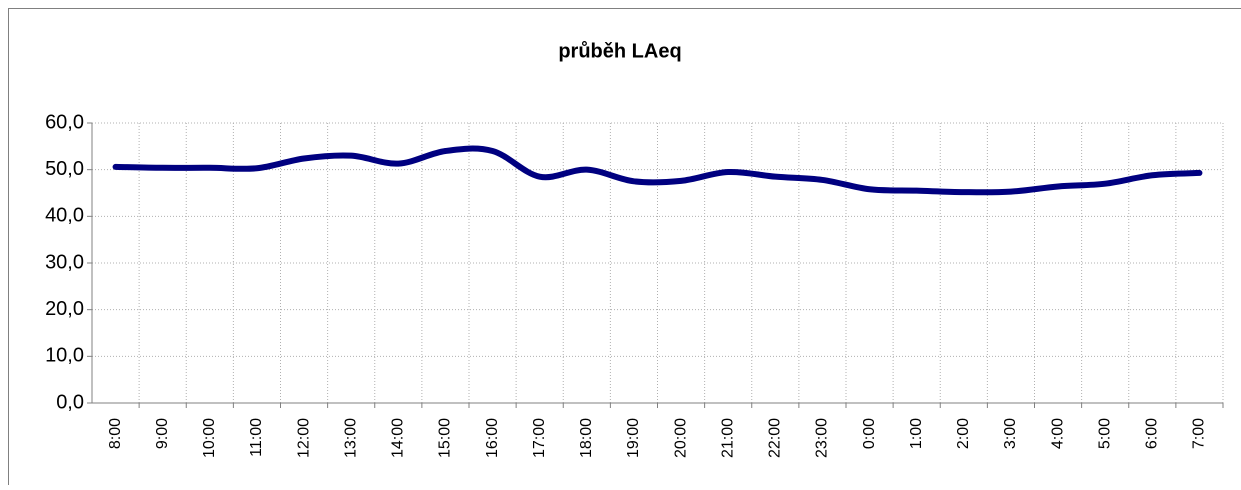 Image resolution: width=1241 pixels, height=490 pixels. What do you see at coordinates (70, 402) in the screenshot?
I see `y-tick-label: 0,0` at bounding box center [70, 402].